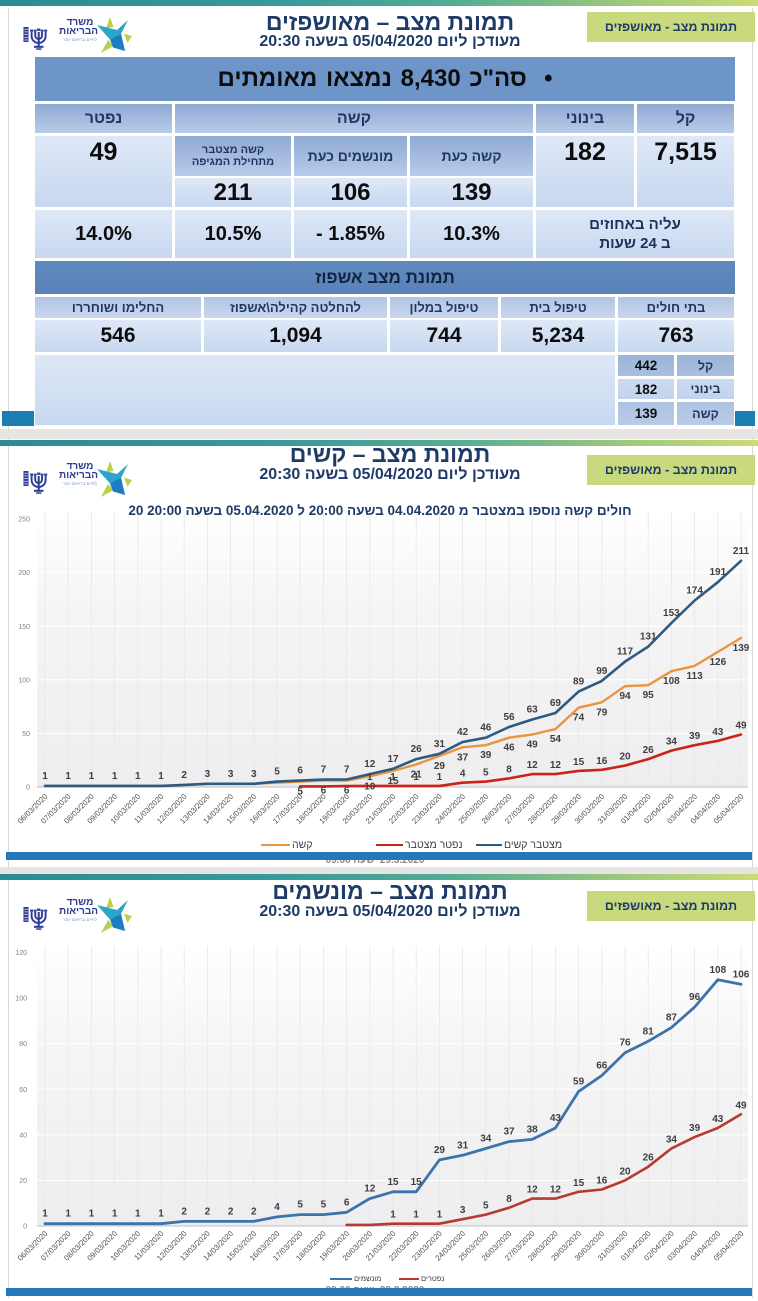 The height and width of the screenshot is (1301, 758). I want to click on svg-text: 250, so click(24, 520).